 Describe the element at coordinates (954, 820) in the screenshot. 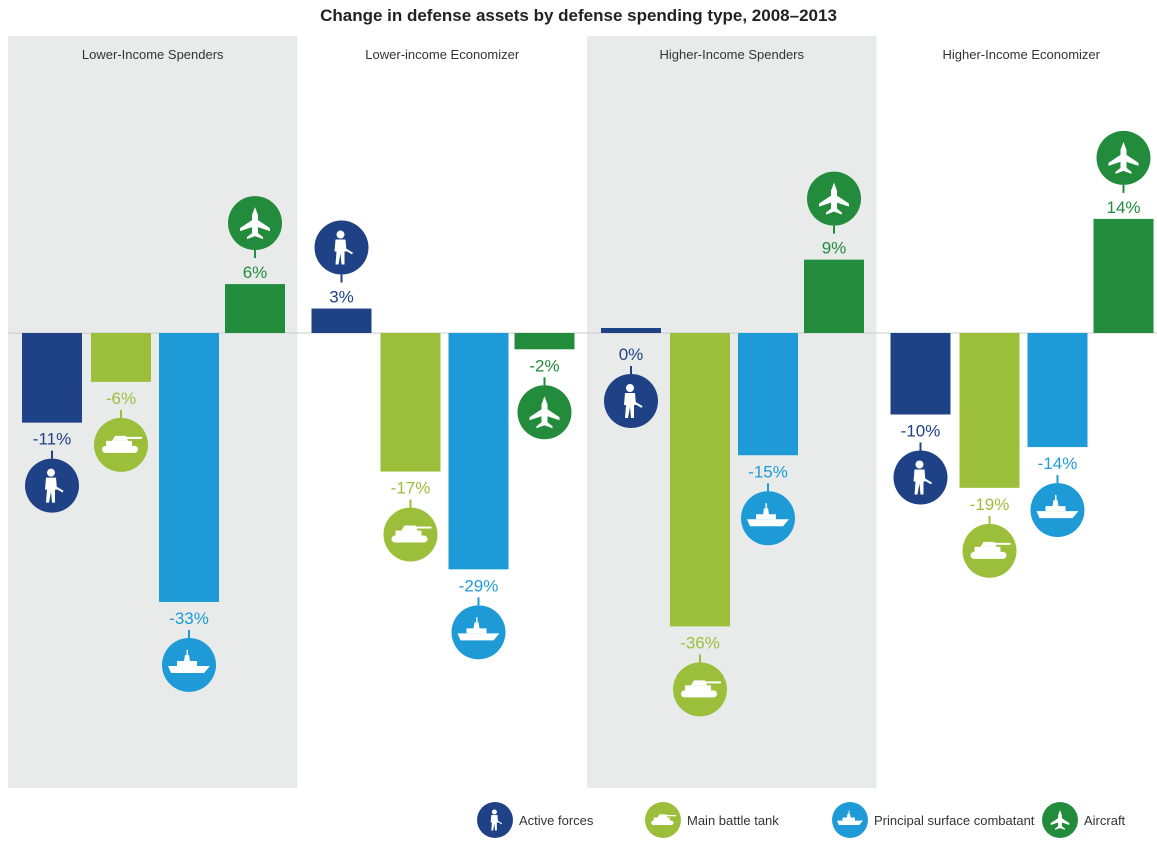

I see `legend-label: Principal surface combatant` at that location.